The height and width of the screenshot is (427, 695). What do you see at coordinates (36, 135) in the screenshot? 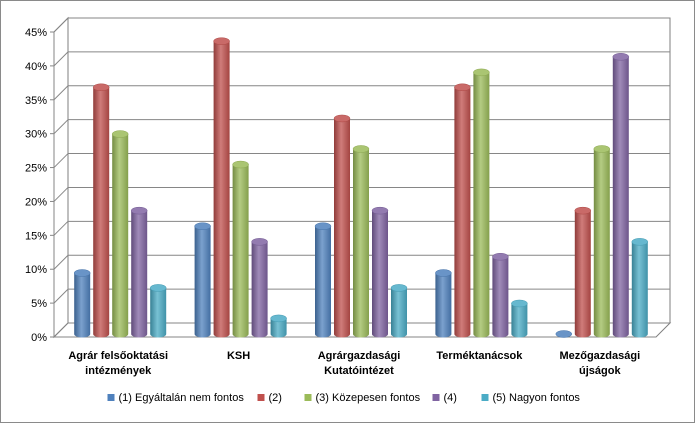
I see `y-tick-label: 30%` at bounding box center [36, 135].